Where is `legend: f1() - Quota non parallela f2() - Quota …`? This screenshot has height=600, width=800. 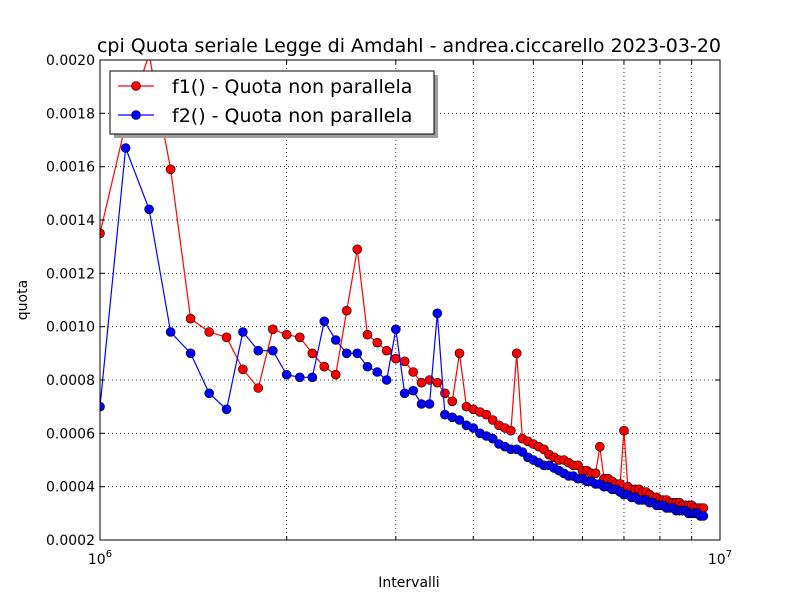 legend: f1() - Quota non parallela f2() - Quota … is located at coordinates (273, 104).